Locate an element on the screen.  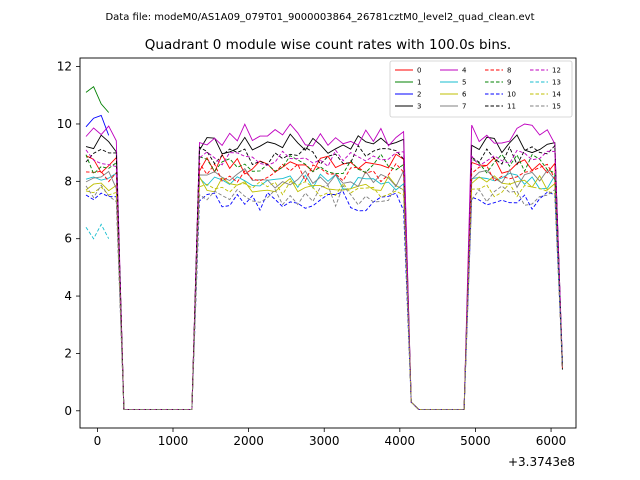
y-tick-label: 6 is located at coordinates (68, 239).